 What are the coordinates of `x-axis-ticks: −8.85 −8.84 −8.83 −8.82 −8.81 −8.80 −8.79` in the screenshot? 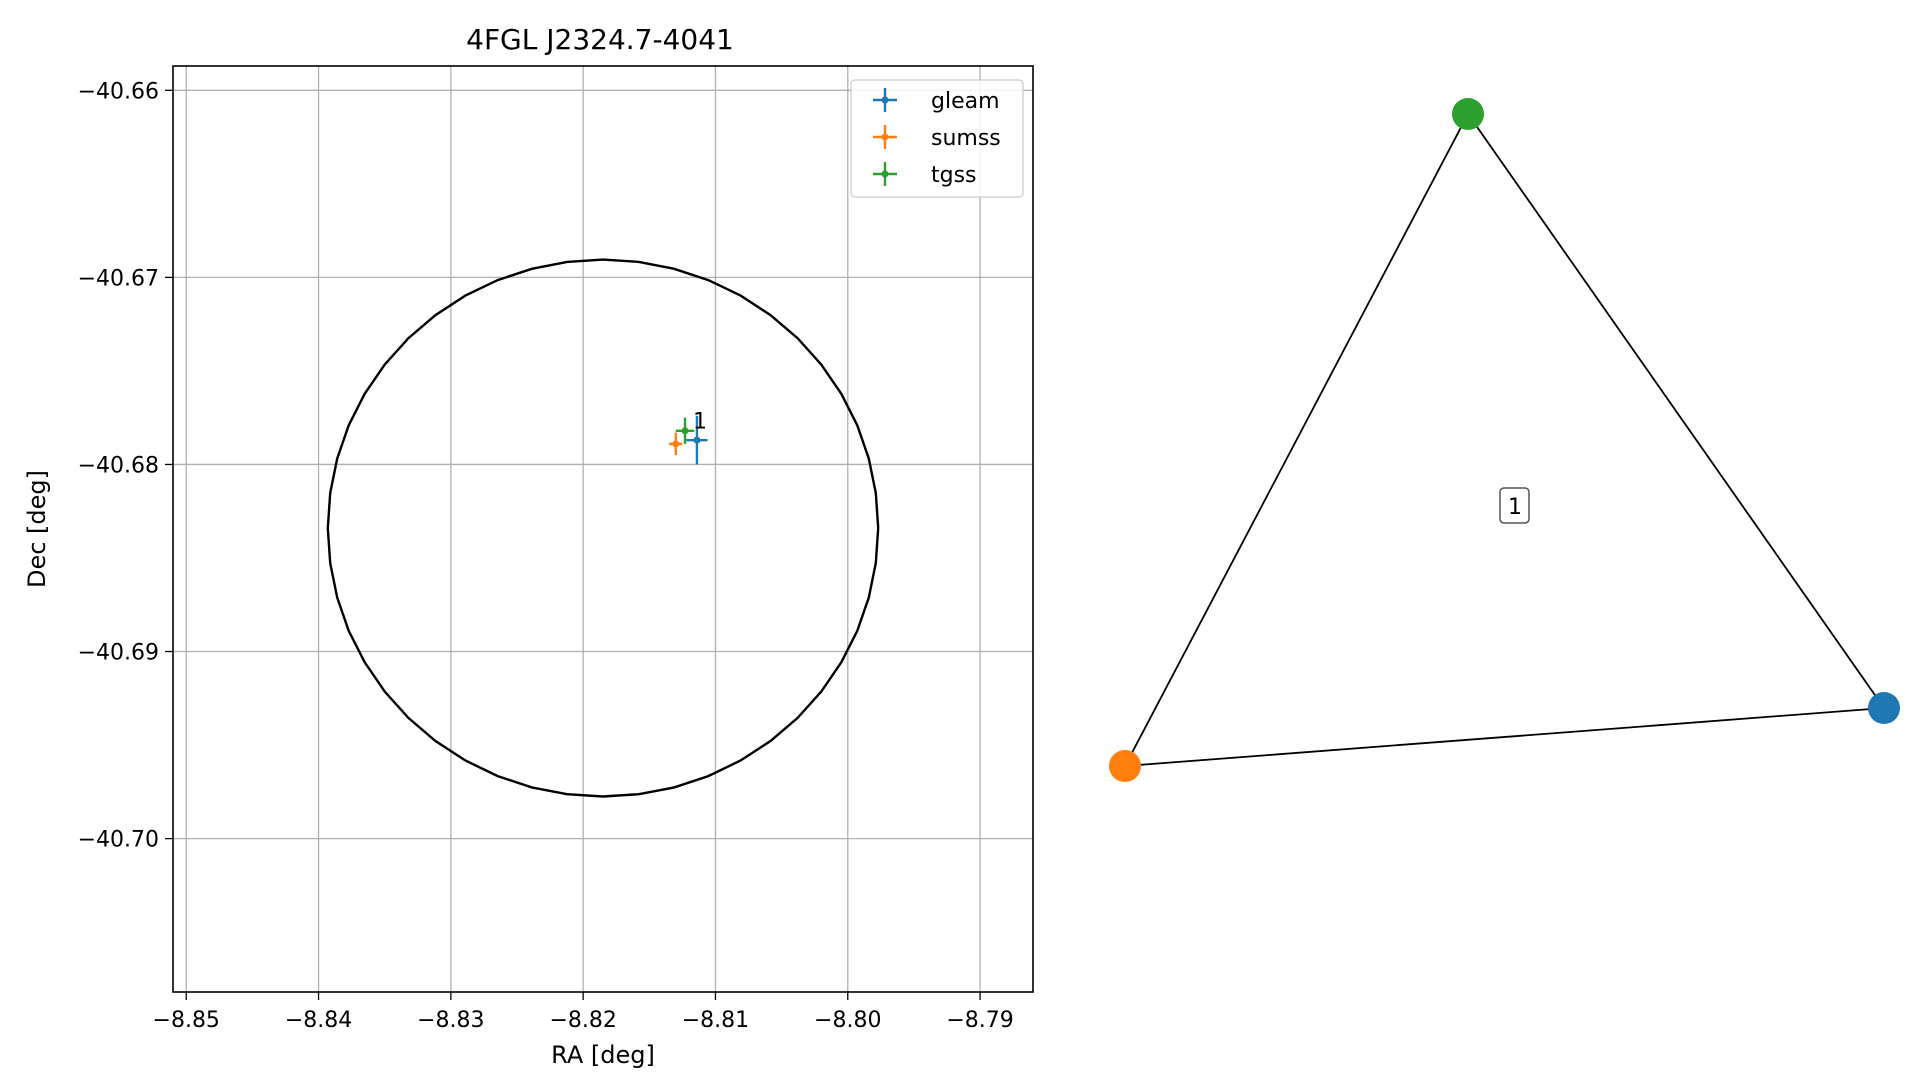 It's located at (583, 1012).